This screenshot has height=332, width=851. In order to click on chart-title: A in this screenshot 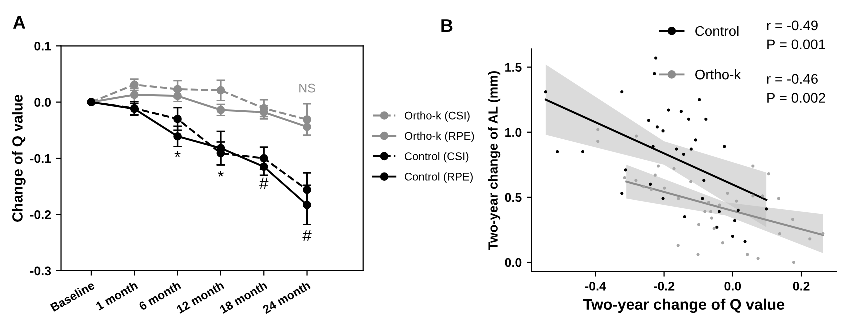, I will do `click(19, 22)`.